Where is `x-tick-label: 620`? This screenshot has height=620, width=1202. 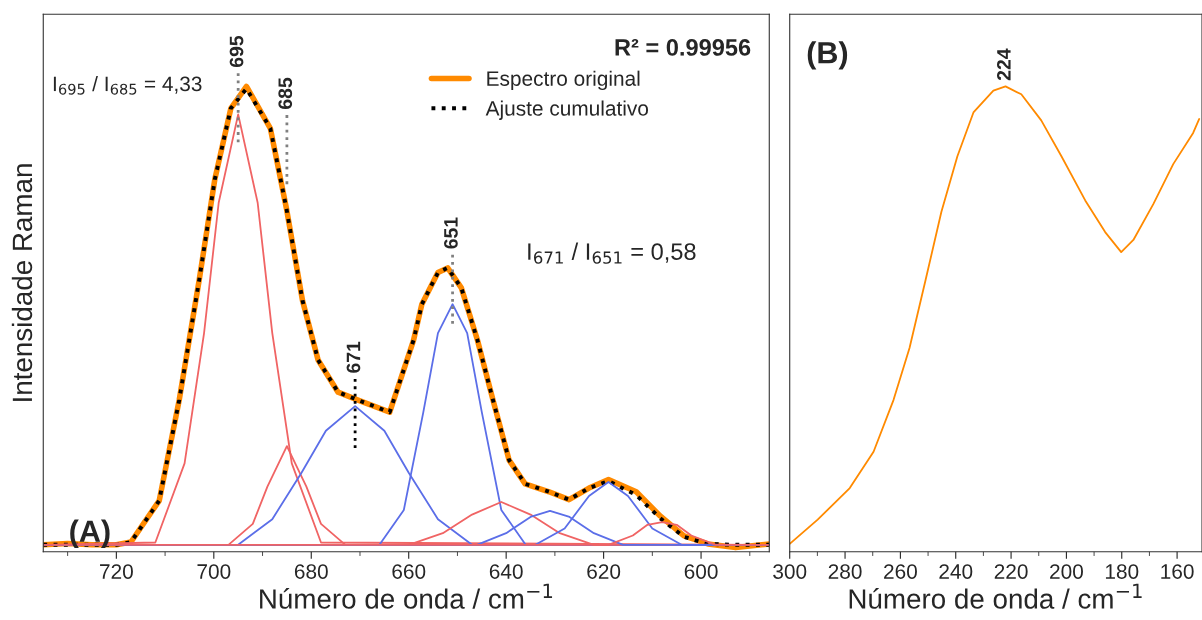 x-tick-label: 620 is located at coordinates (604, 571).